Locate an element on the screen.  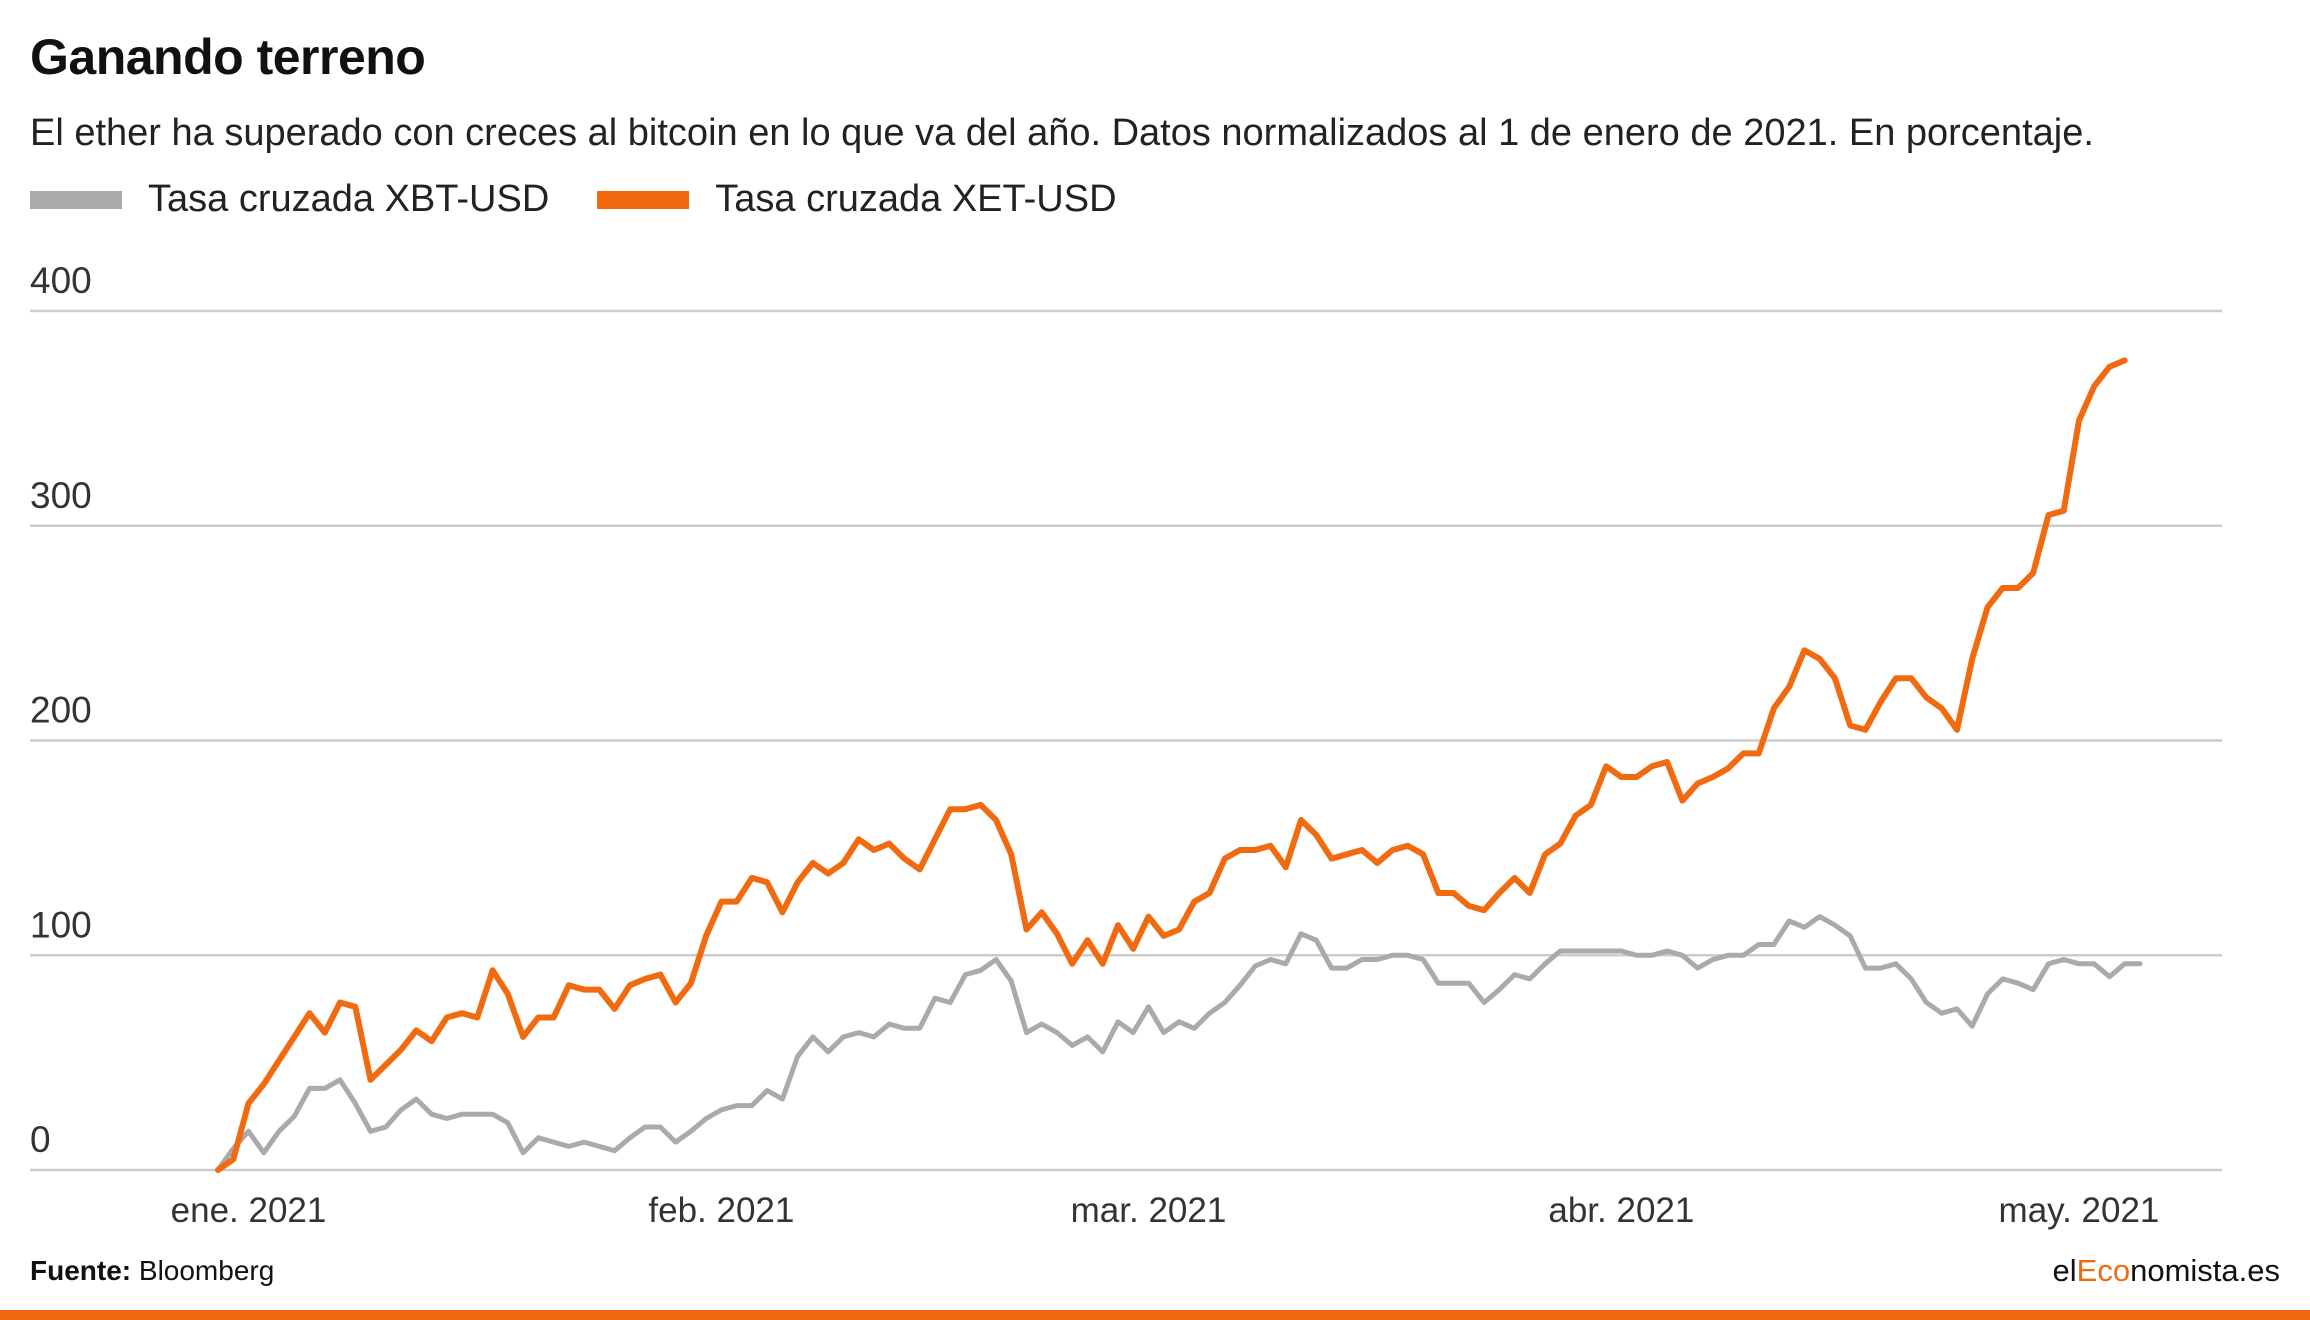
y-tick-label-300: 300 is located at coordinates (61, 495).